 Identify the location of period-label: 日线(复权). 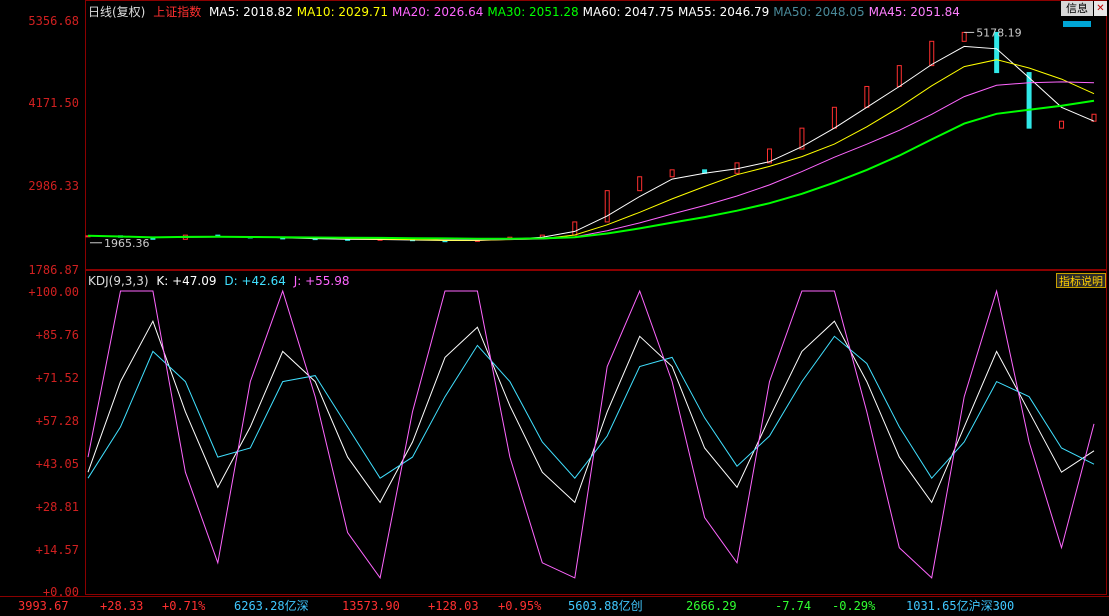
(117, 12).